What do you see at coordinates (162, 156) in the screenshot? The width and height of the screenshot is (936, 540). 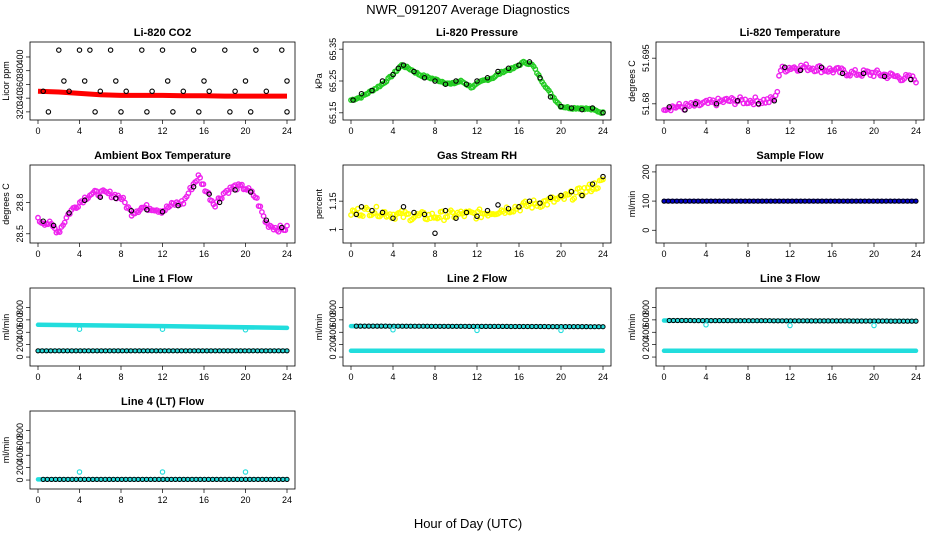 I see `plot-title: Ambient Box Temperature` at bounding box center [162, 156].